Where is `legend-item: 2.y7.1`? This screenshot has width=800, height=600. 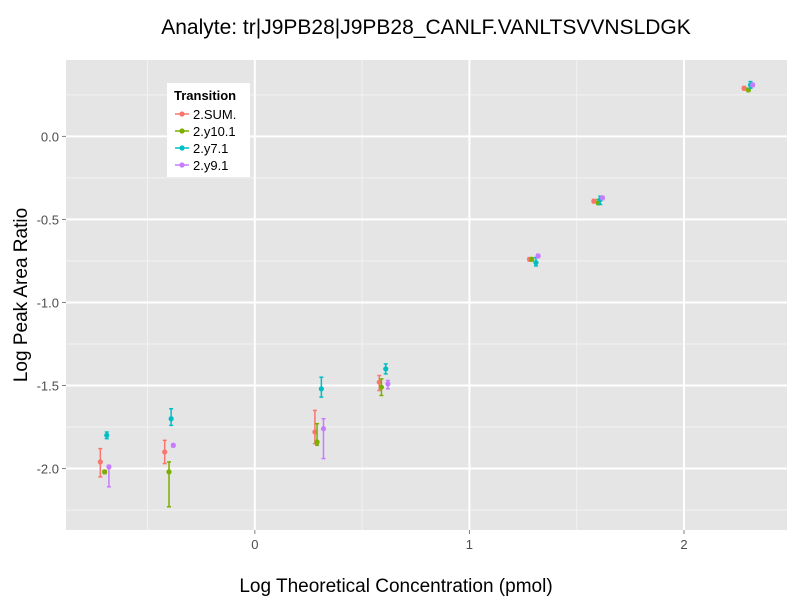
legend-item: 2.y7.1 is located at coordinates (201, 148).